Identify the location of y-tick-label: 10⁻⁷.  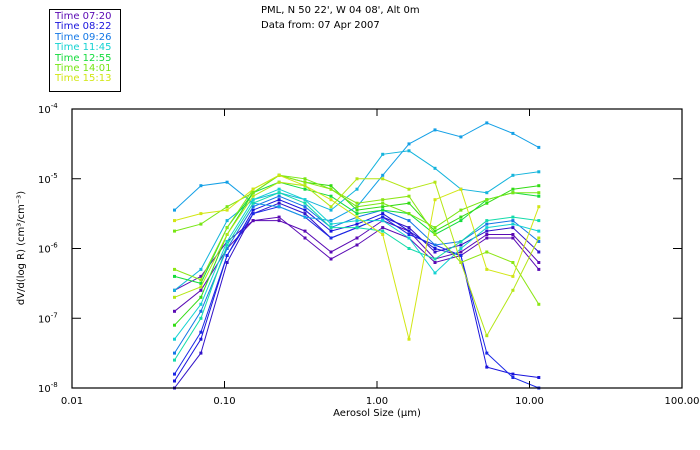
(48, 318).